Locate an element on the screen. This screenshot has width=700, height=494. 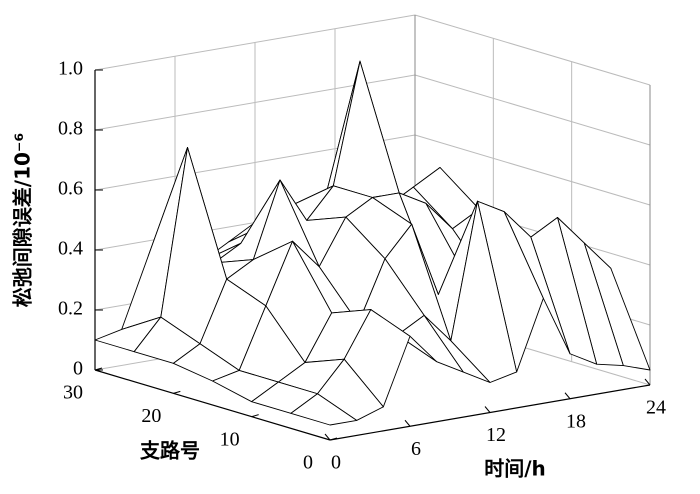
x-tick-label: 18 is located at coordinates (576, 421).